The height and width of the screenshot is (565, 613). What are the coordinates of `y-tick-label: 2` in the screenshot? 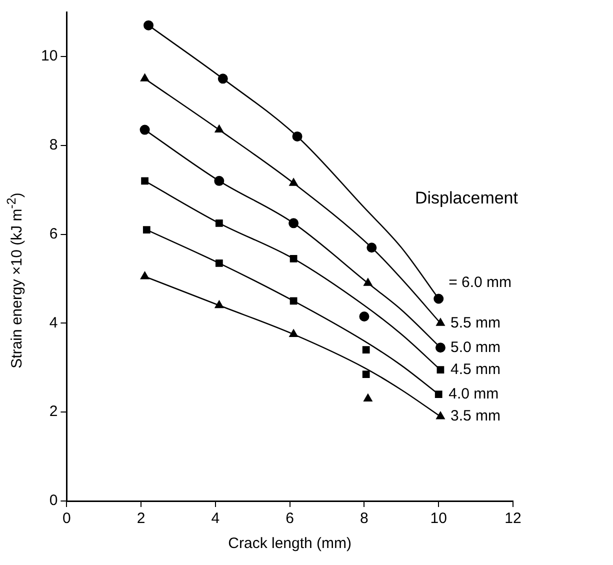 It's located at (53, 411).